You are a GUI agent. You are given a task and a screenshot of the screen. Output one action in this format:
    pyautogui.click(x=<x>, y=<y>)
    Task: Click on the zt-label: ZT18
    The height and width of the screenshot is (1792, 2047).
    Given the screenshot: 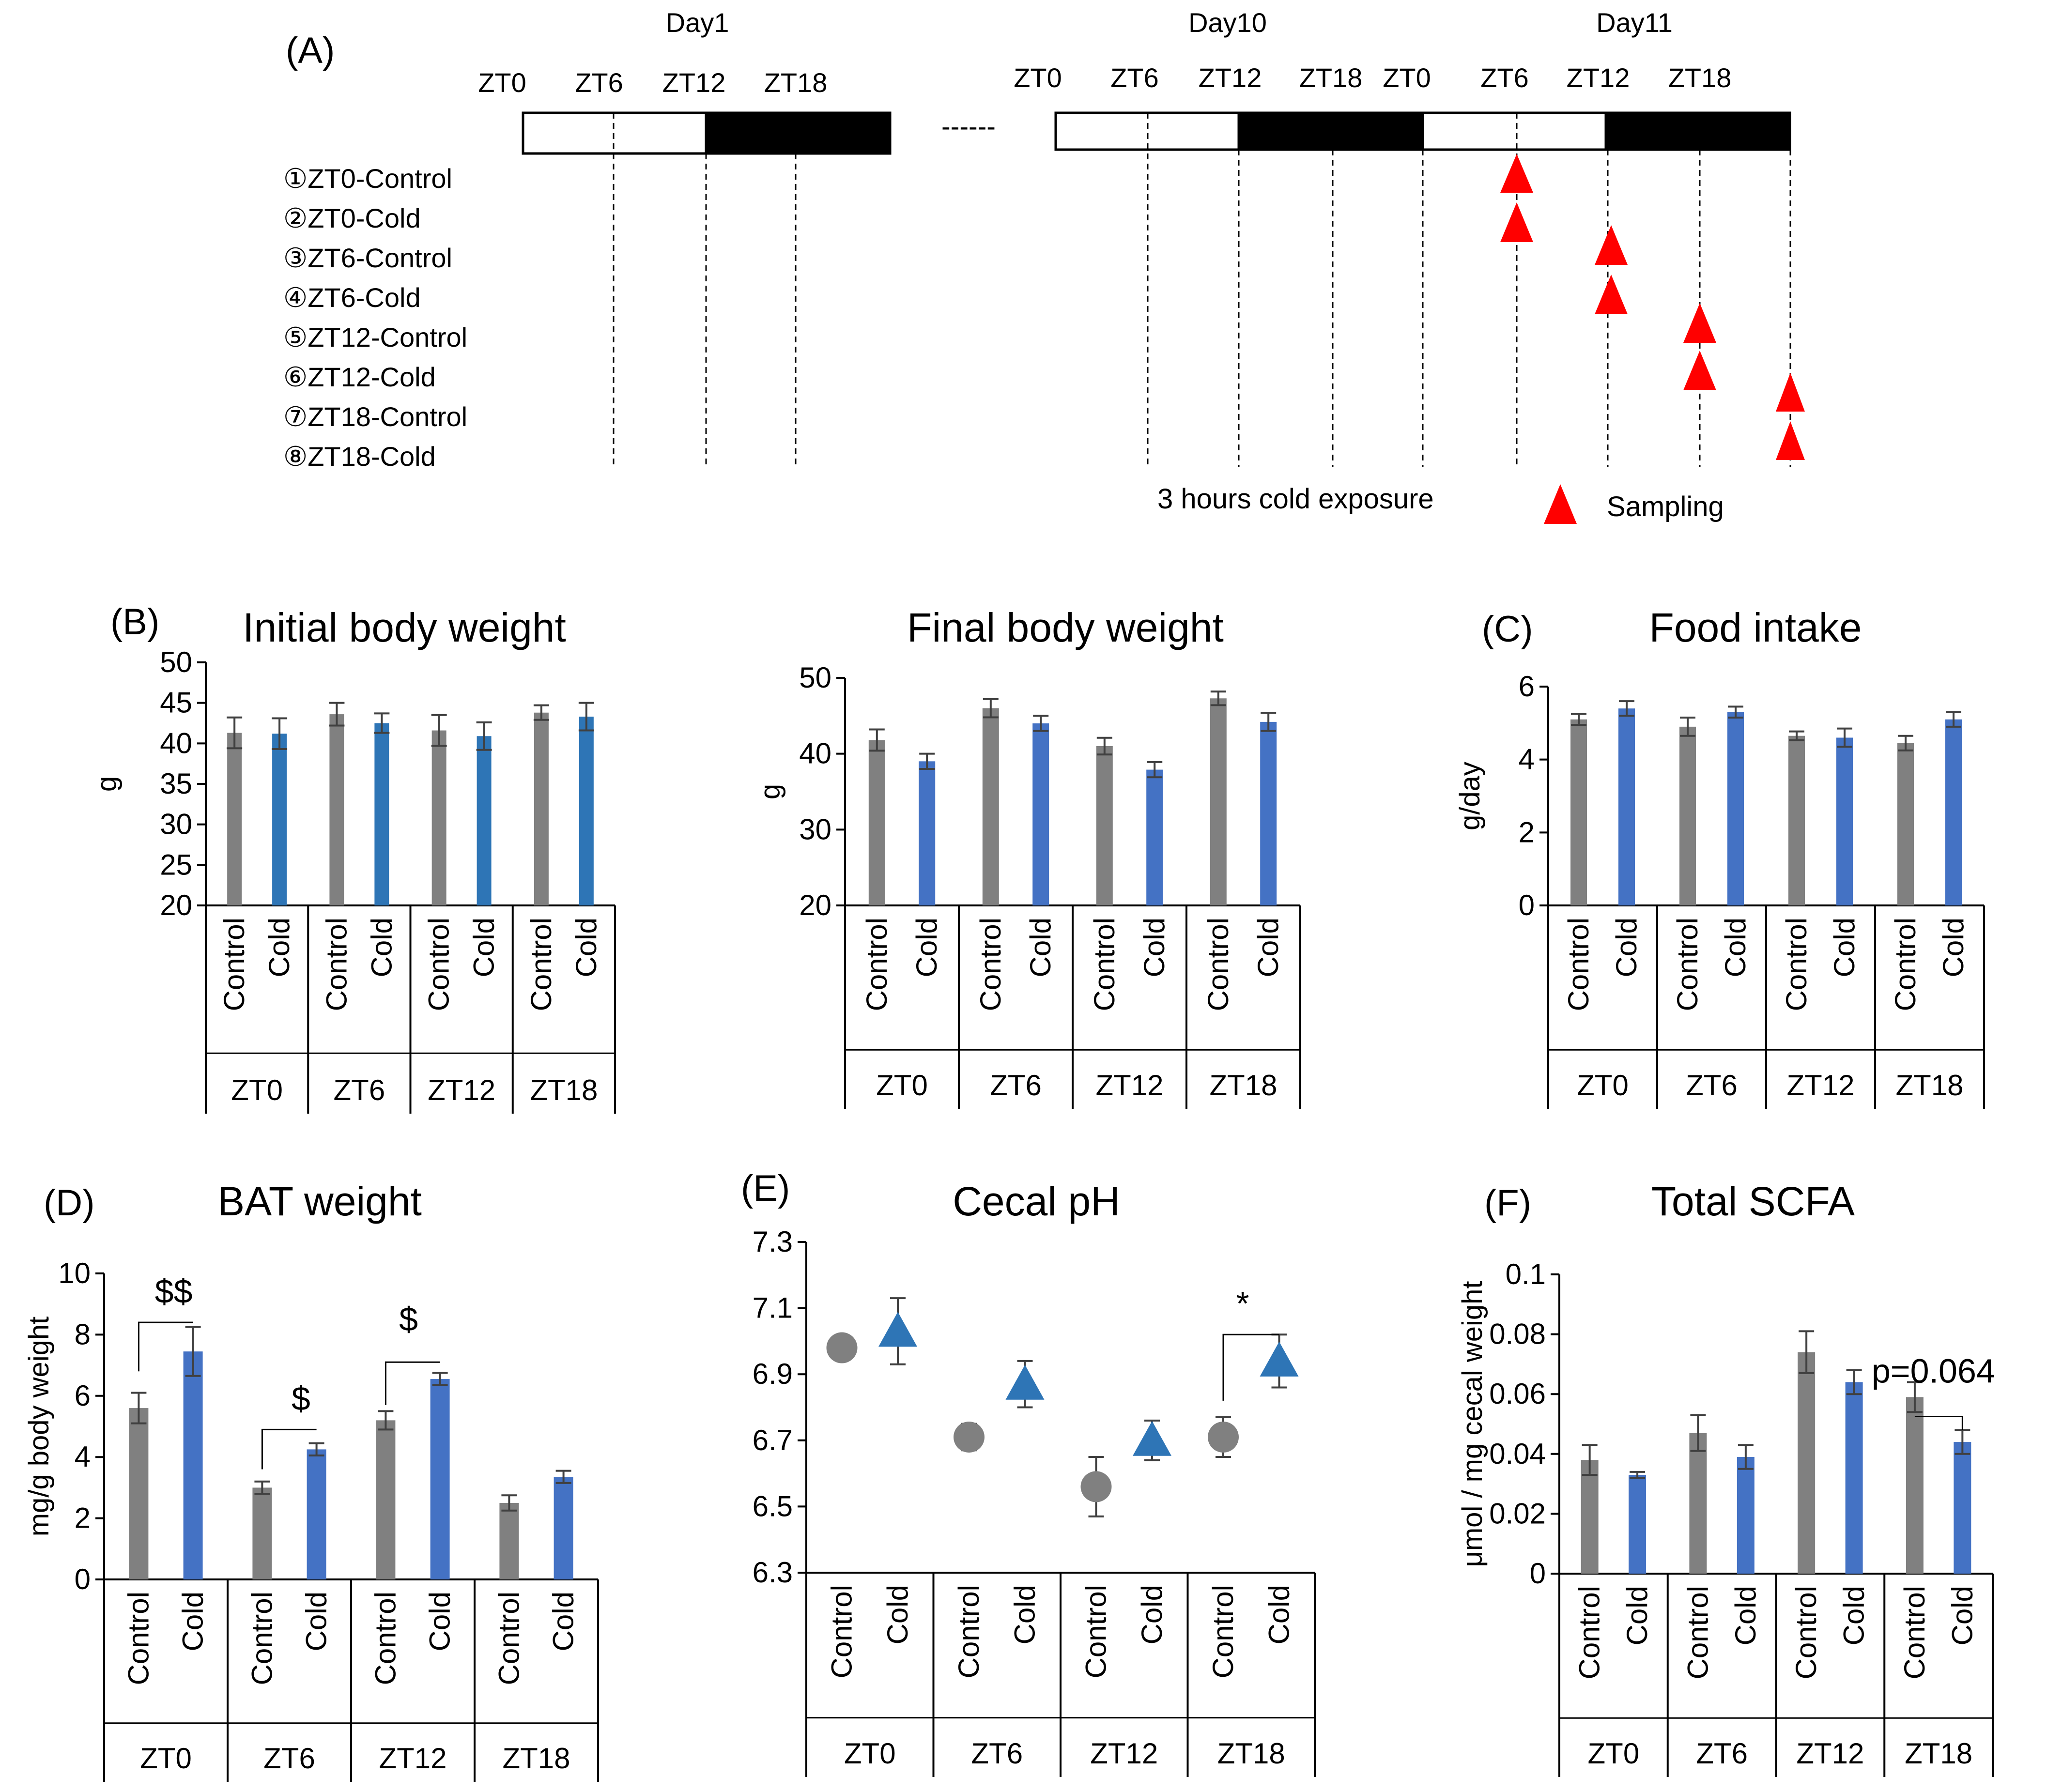 What is the action you would take?
    pyautogui.click(x=796, y=82)
    